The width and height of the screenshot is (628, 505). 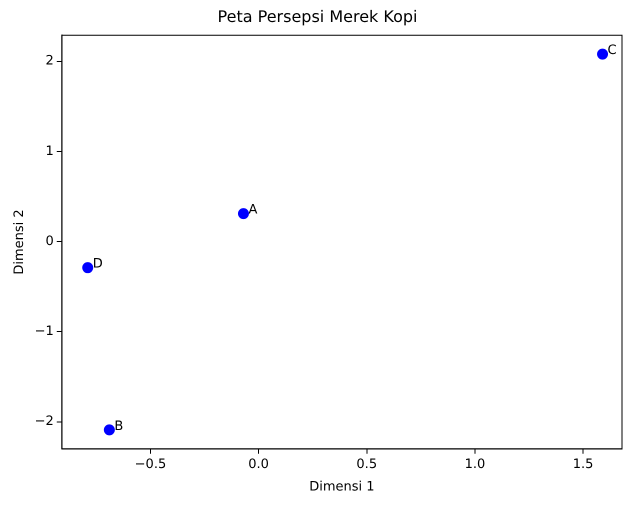 What do you see at coordinates (49, 241) in the screenshot?
I see `y-tick-label: 0` at bounding box center [49, 241].